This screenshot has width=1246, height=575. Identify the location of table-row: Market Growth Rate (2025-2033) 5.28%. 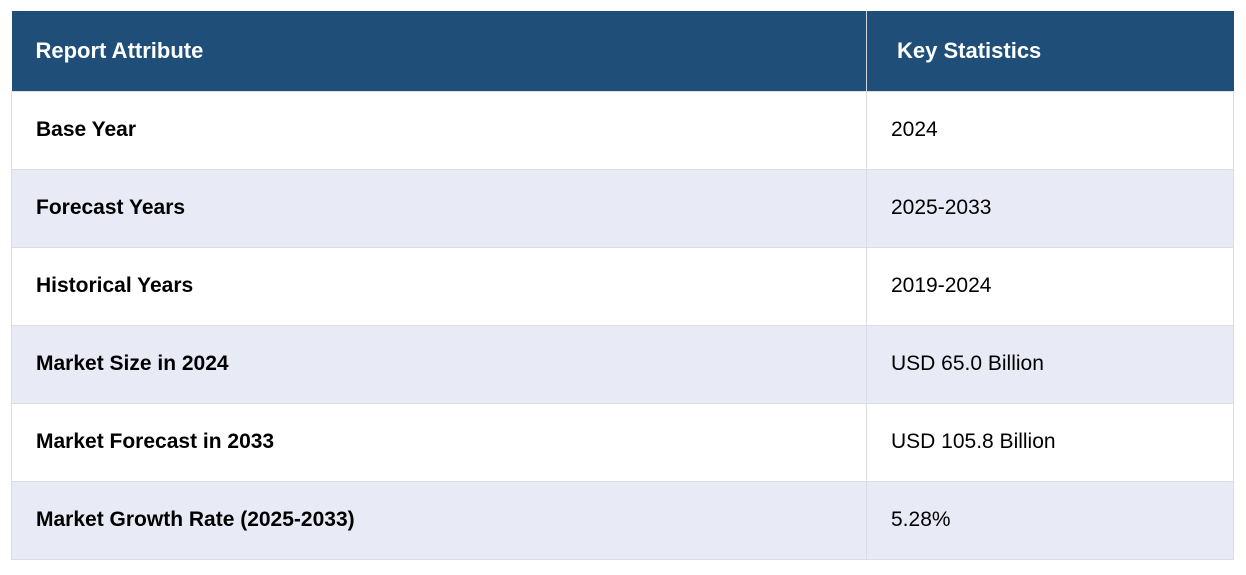
(622, 520).